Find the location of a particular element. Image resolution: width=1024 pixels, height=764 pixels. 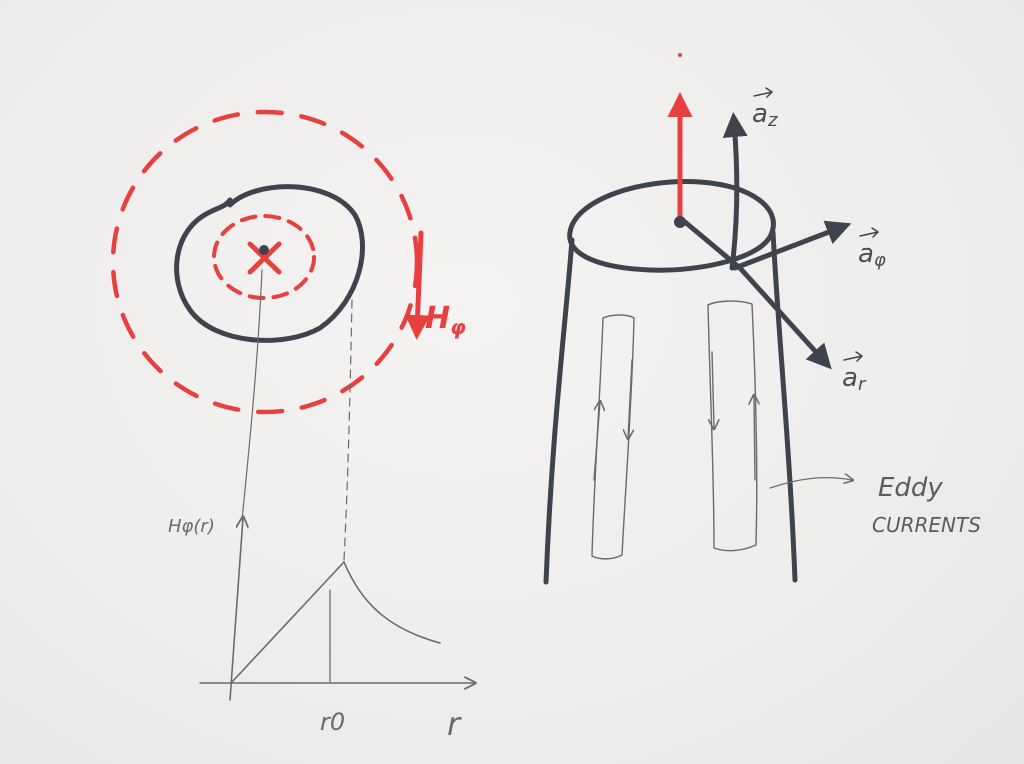

h-phi-arrow is located at coordinates (418, 285).